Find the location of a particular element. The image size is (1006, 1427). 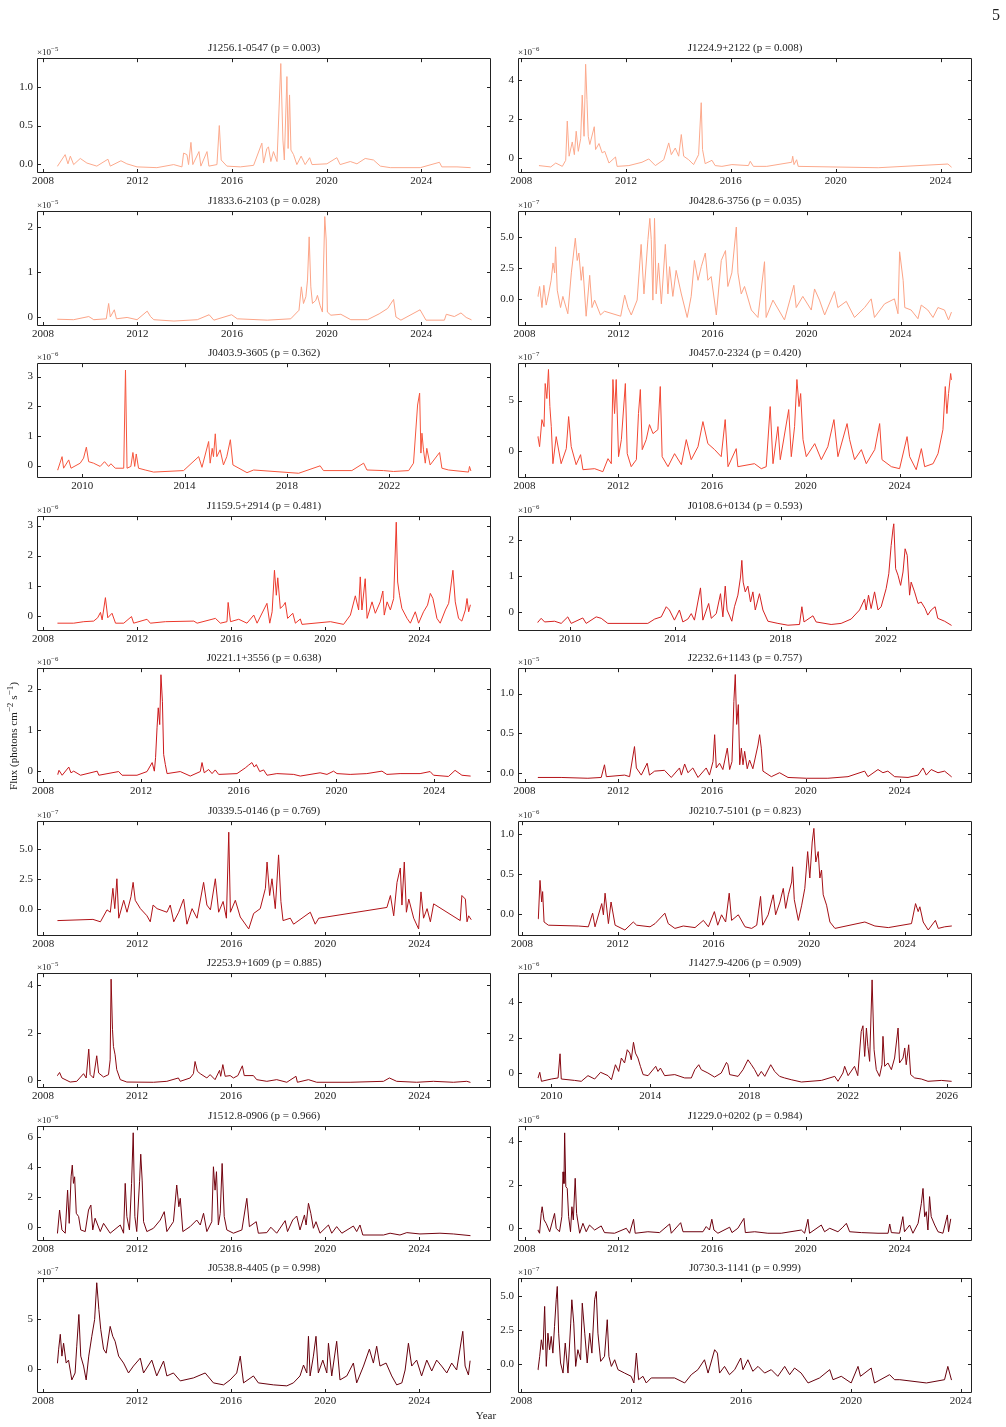

chart-title: J0457.0-2324 (p = 0.420) is located at coordinates (745, 353).